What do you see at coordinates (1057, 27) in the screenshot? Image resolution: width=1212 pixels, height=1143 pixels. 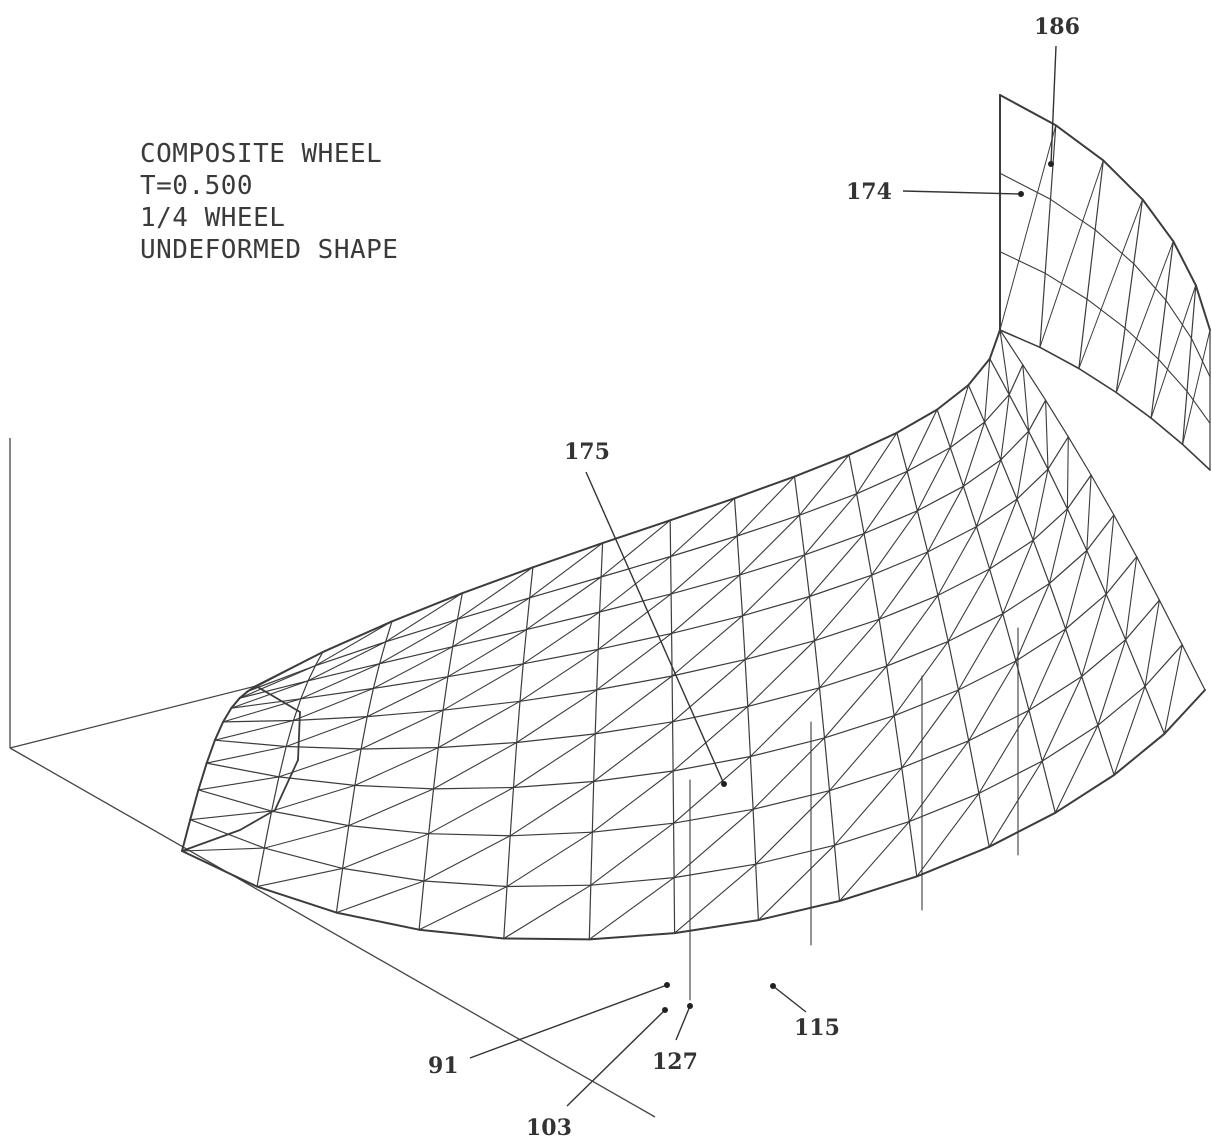 I see `node-label-186: 186` at bounding box center [1057, 27].